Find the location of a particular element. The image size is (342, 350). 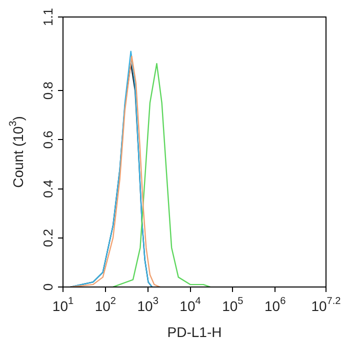

y-tick-label: 0.4 is located at coordinates (48, 189).